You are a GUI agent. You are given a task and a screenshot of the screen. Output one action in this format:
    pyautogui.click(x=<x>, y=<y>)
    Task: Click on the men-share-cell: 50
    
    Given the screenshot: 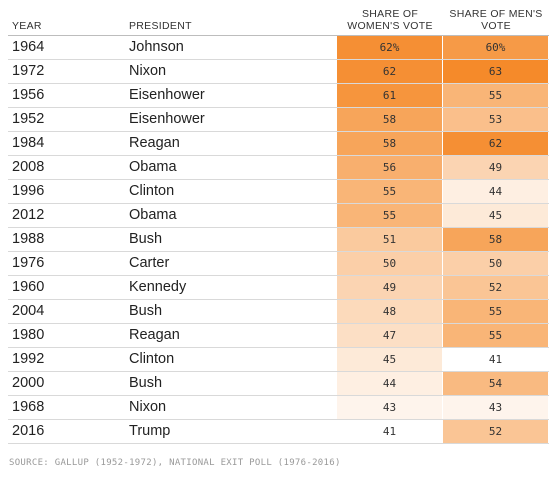 What is the action you would take?
    pyautogui.click(x=495, y=263)
    